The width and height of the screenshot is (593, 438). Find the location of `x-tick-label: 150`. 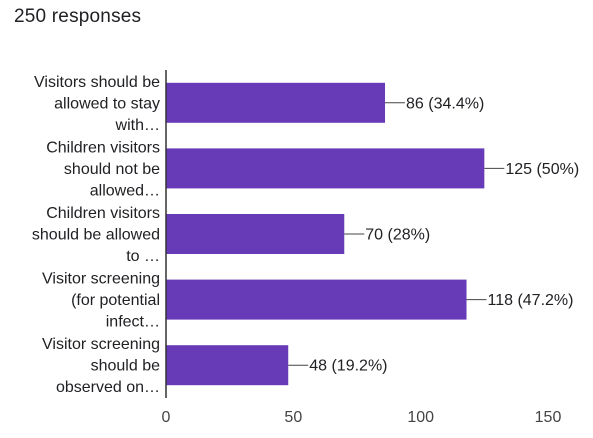

x-tick-label: 150 is located at coordinates (548, 417).